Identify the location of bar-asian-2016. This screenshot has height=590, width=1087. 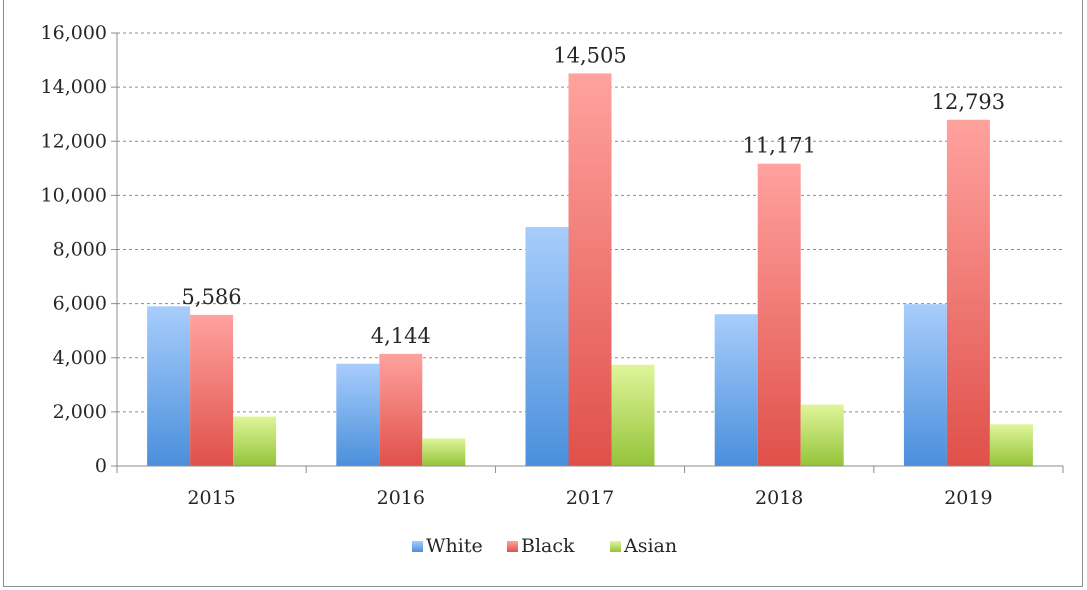
(444, 452).